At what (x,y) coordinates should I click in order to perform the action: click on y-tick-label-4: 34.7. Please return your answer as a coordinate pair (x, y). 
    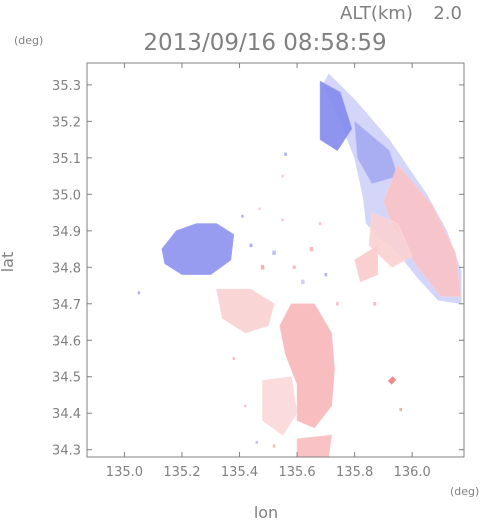
    Looking at the image, I should click on (66, 305).